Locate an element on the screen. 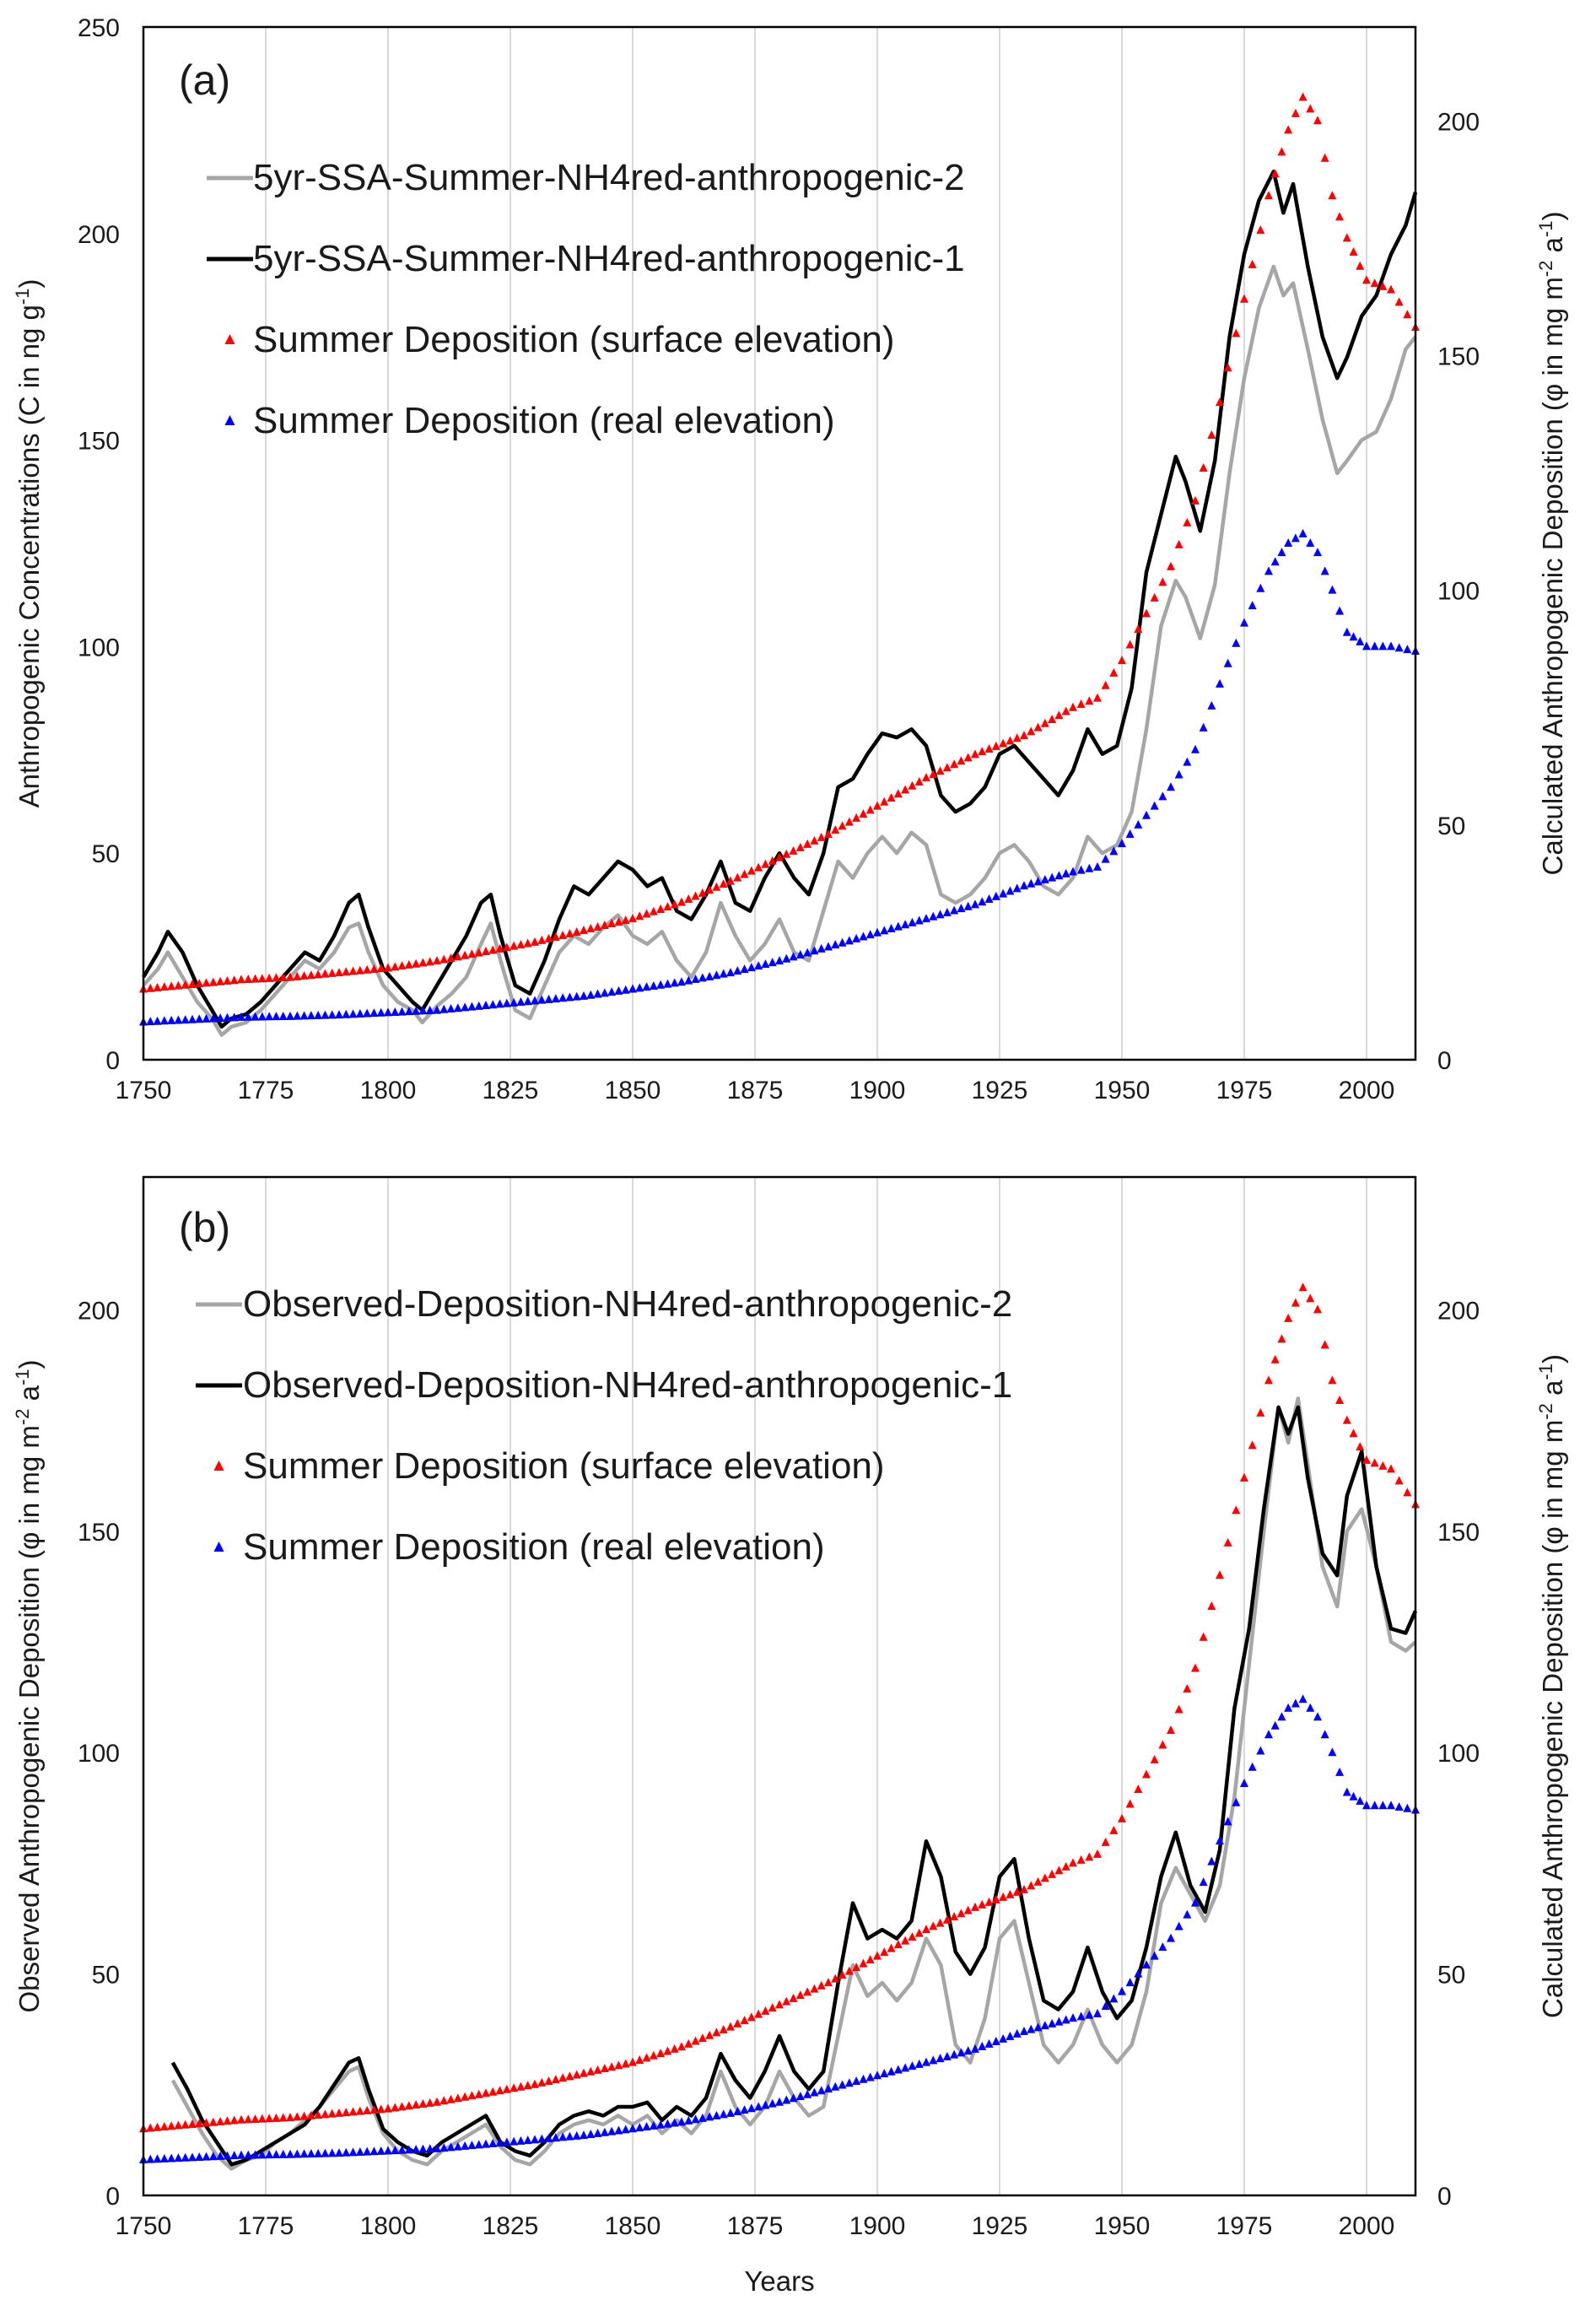  x-tick-label: 1975 is located at coordinates (1244, 2226).